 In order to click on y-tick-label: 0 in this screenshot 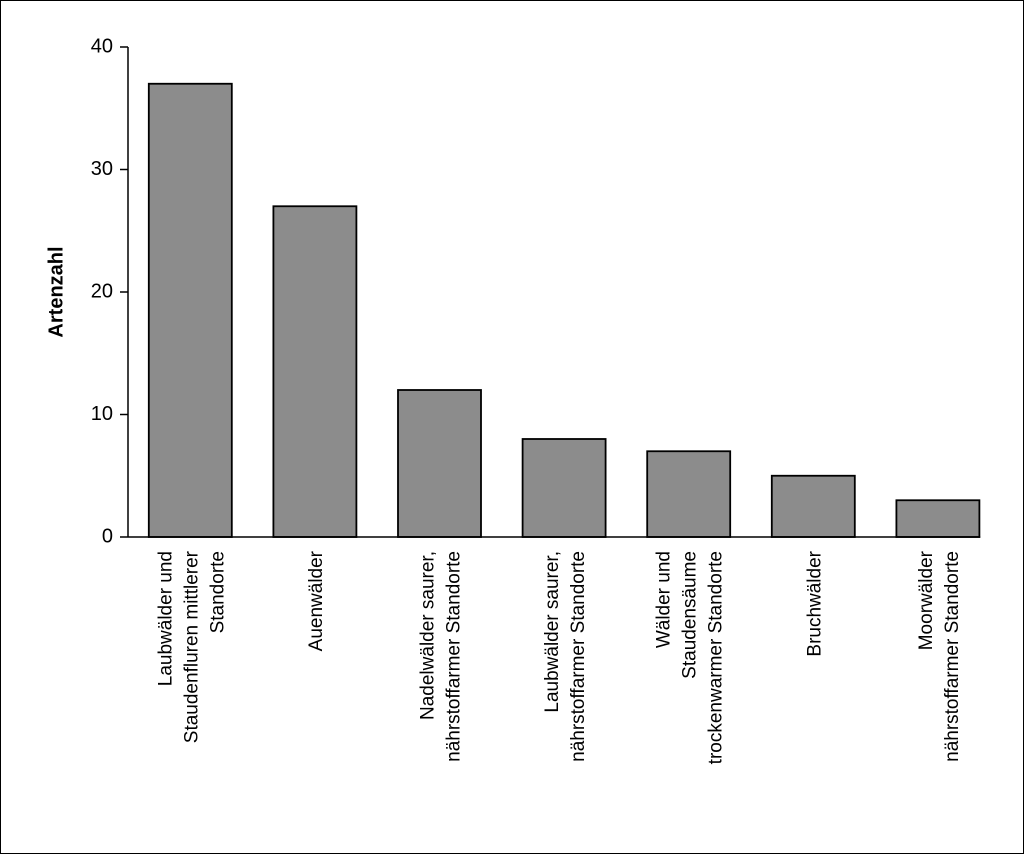, I will do `click(107, 536)`.